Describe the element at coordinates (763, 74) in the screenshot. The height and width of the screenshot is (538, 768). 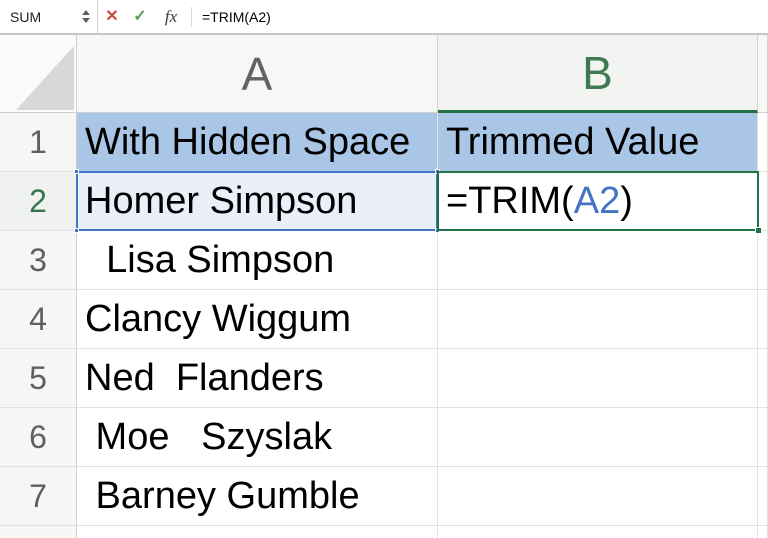
I see `column-header-c` at that location.